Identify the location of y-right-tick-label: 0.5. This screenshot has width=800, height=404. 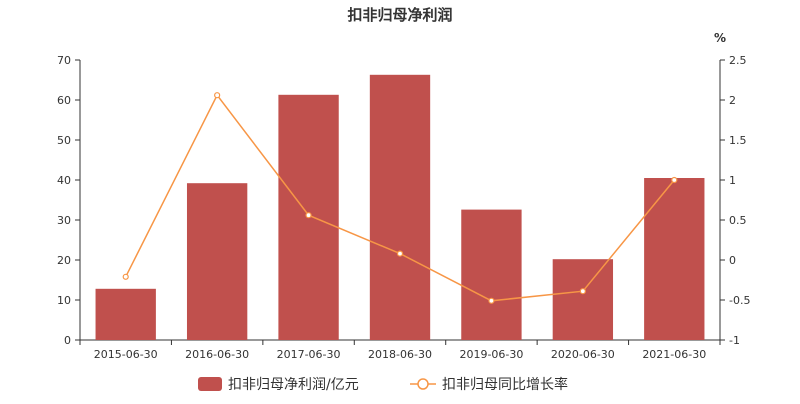
(738, 220).